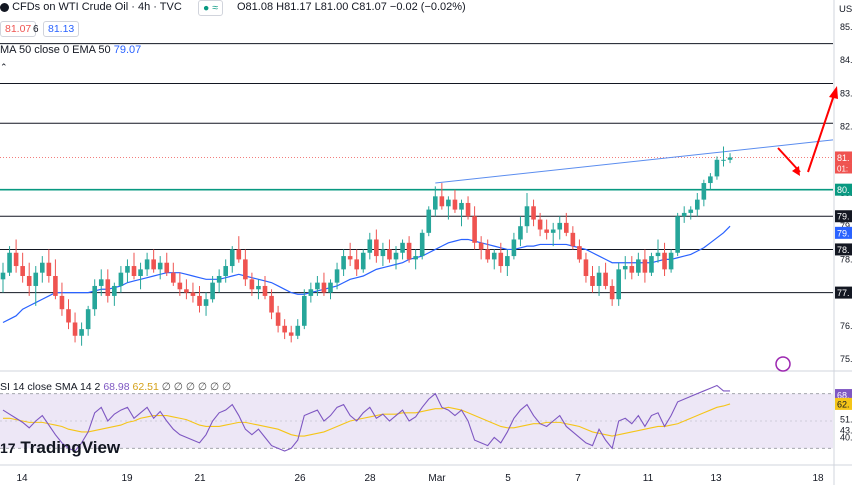  What do you see at coordinates (370, 478) in the screenshot?
I see `x-tick-label: 28` at bounding box center [370, 478].